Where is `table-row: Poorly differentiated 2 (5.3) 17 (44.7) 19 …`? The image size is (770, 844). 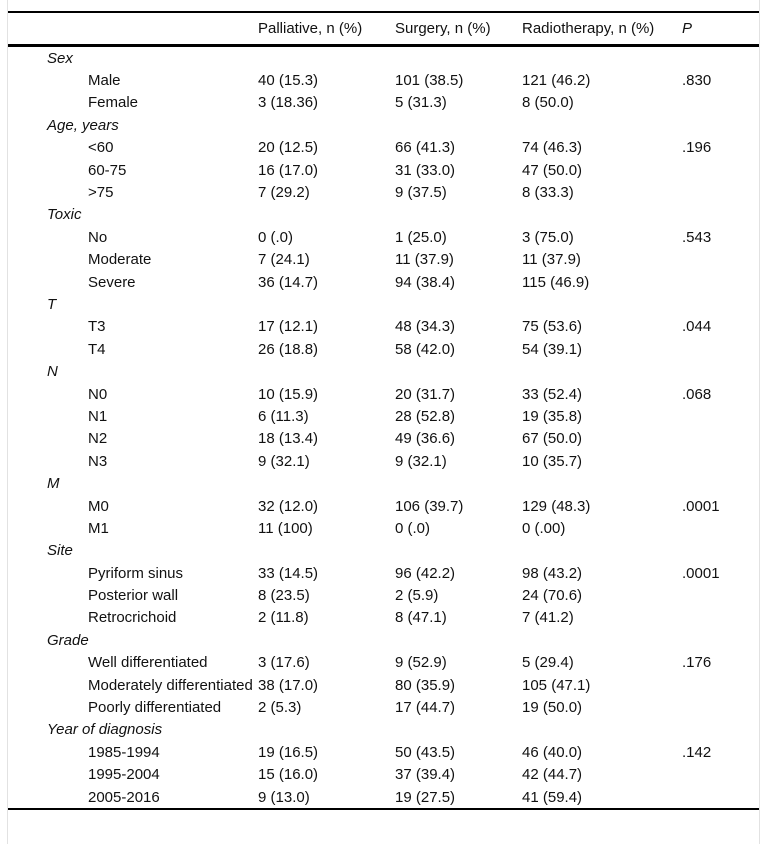 table-row: Poorly differentiated 2 (5.3) 17 (44.7) 19 … is located at coordinates (383, 707).